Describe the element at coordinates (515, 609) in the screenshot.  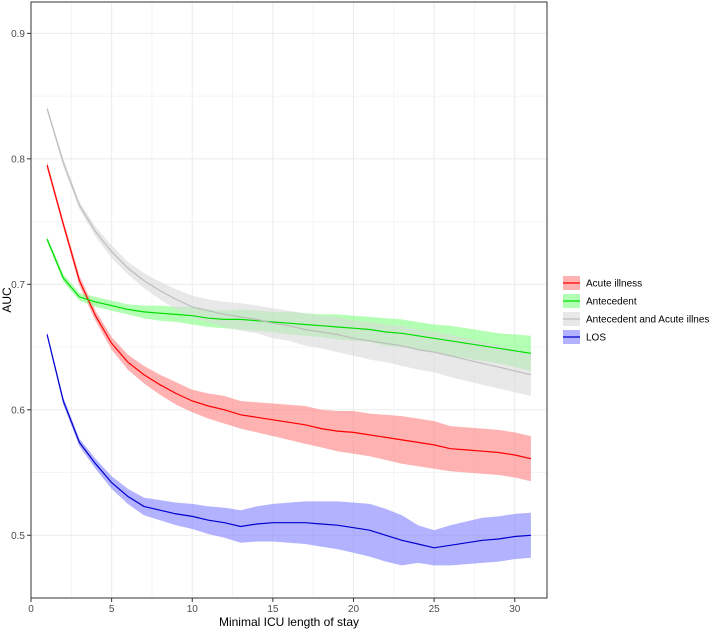
I see `x-tick-label: 30` at that location.